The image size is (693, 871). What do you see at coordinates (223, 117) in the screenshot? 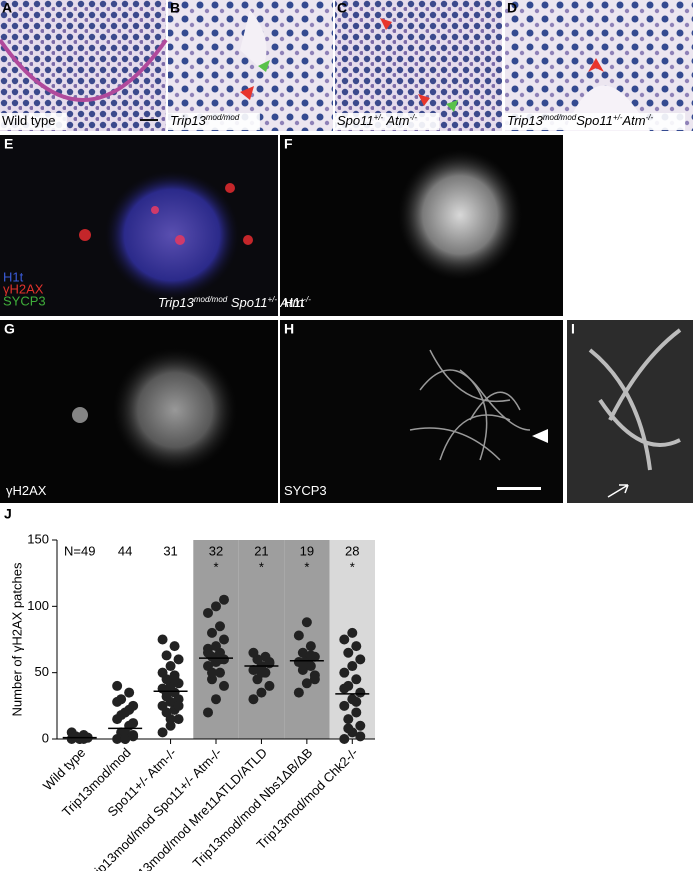
I see `caption-superscript: mod/mod` at bounding box center [223, 117].